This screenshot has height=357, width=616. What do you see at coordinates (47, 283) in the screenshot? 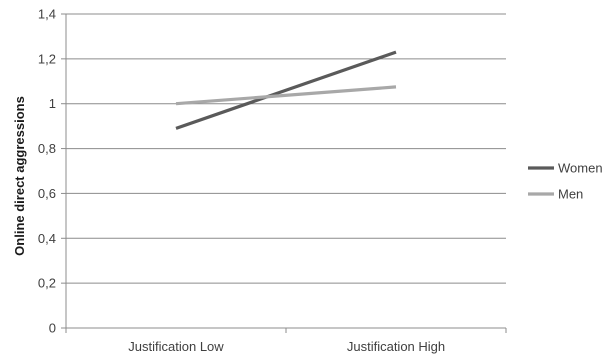
I see `y-tick-label: 0,2` at bounding box center [47, 283].